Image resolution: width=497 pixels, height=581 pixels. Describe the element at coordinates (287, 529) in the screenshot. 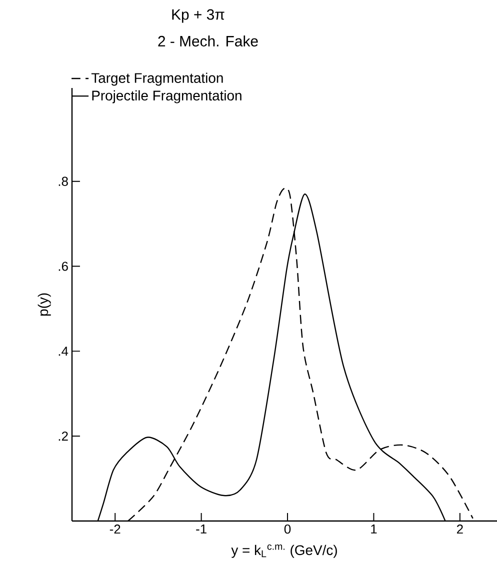

I see `x-tick-label: 0` at that location.